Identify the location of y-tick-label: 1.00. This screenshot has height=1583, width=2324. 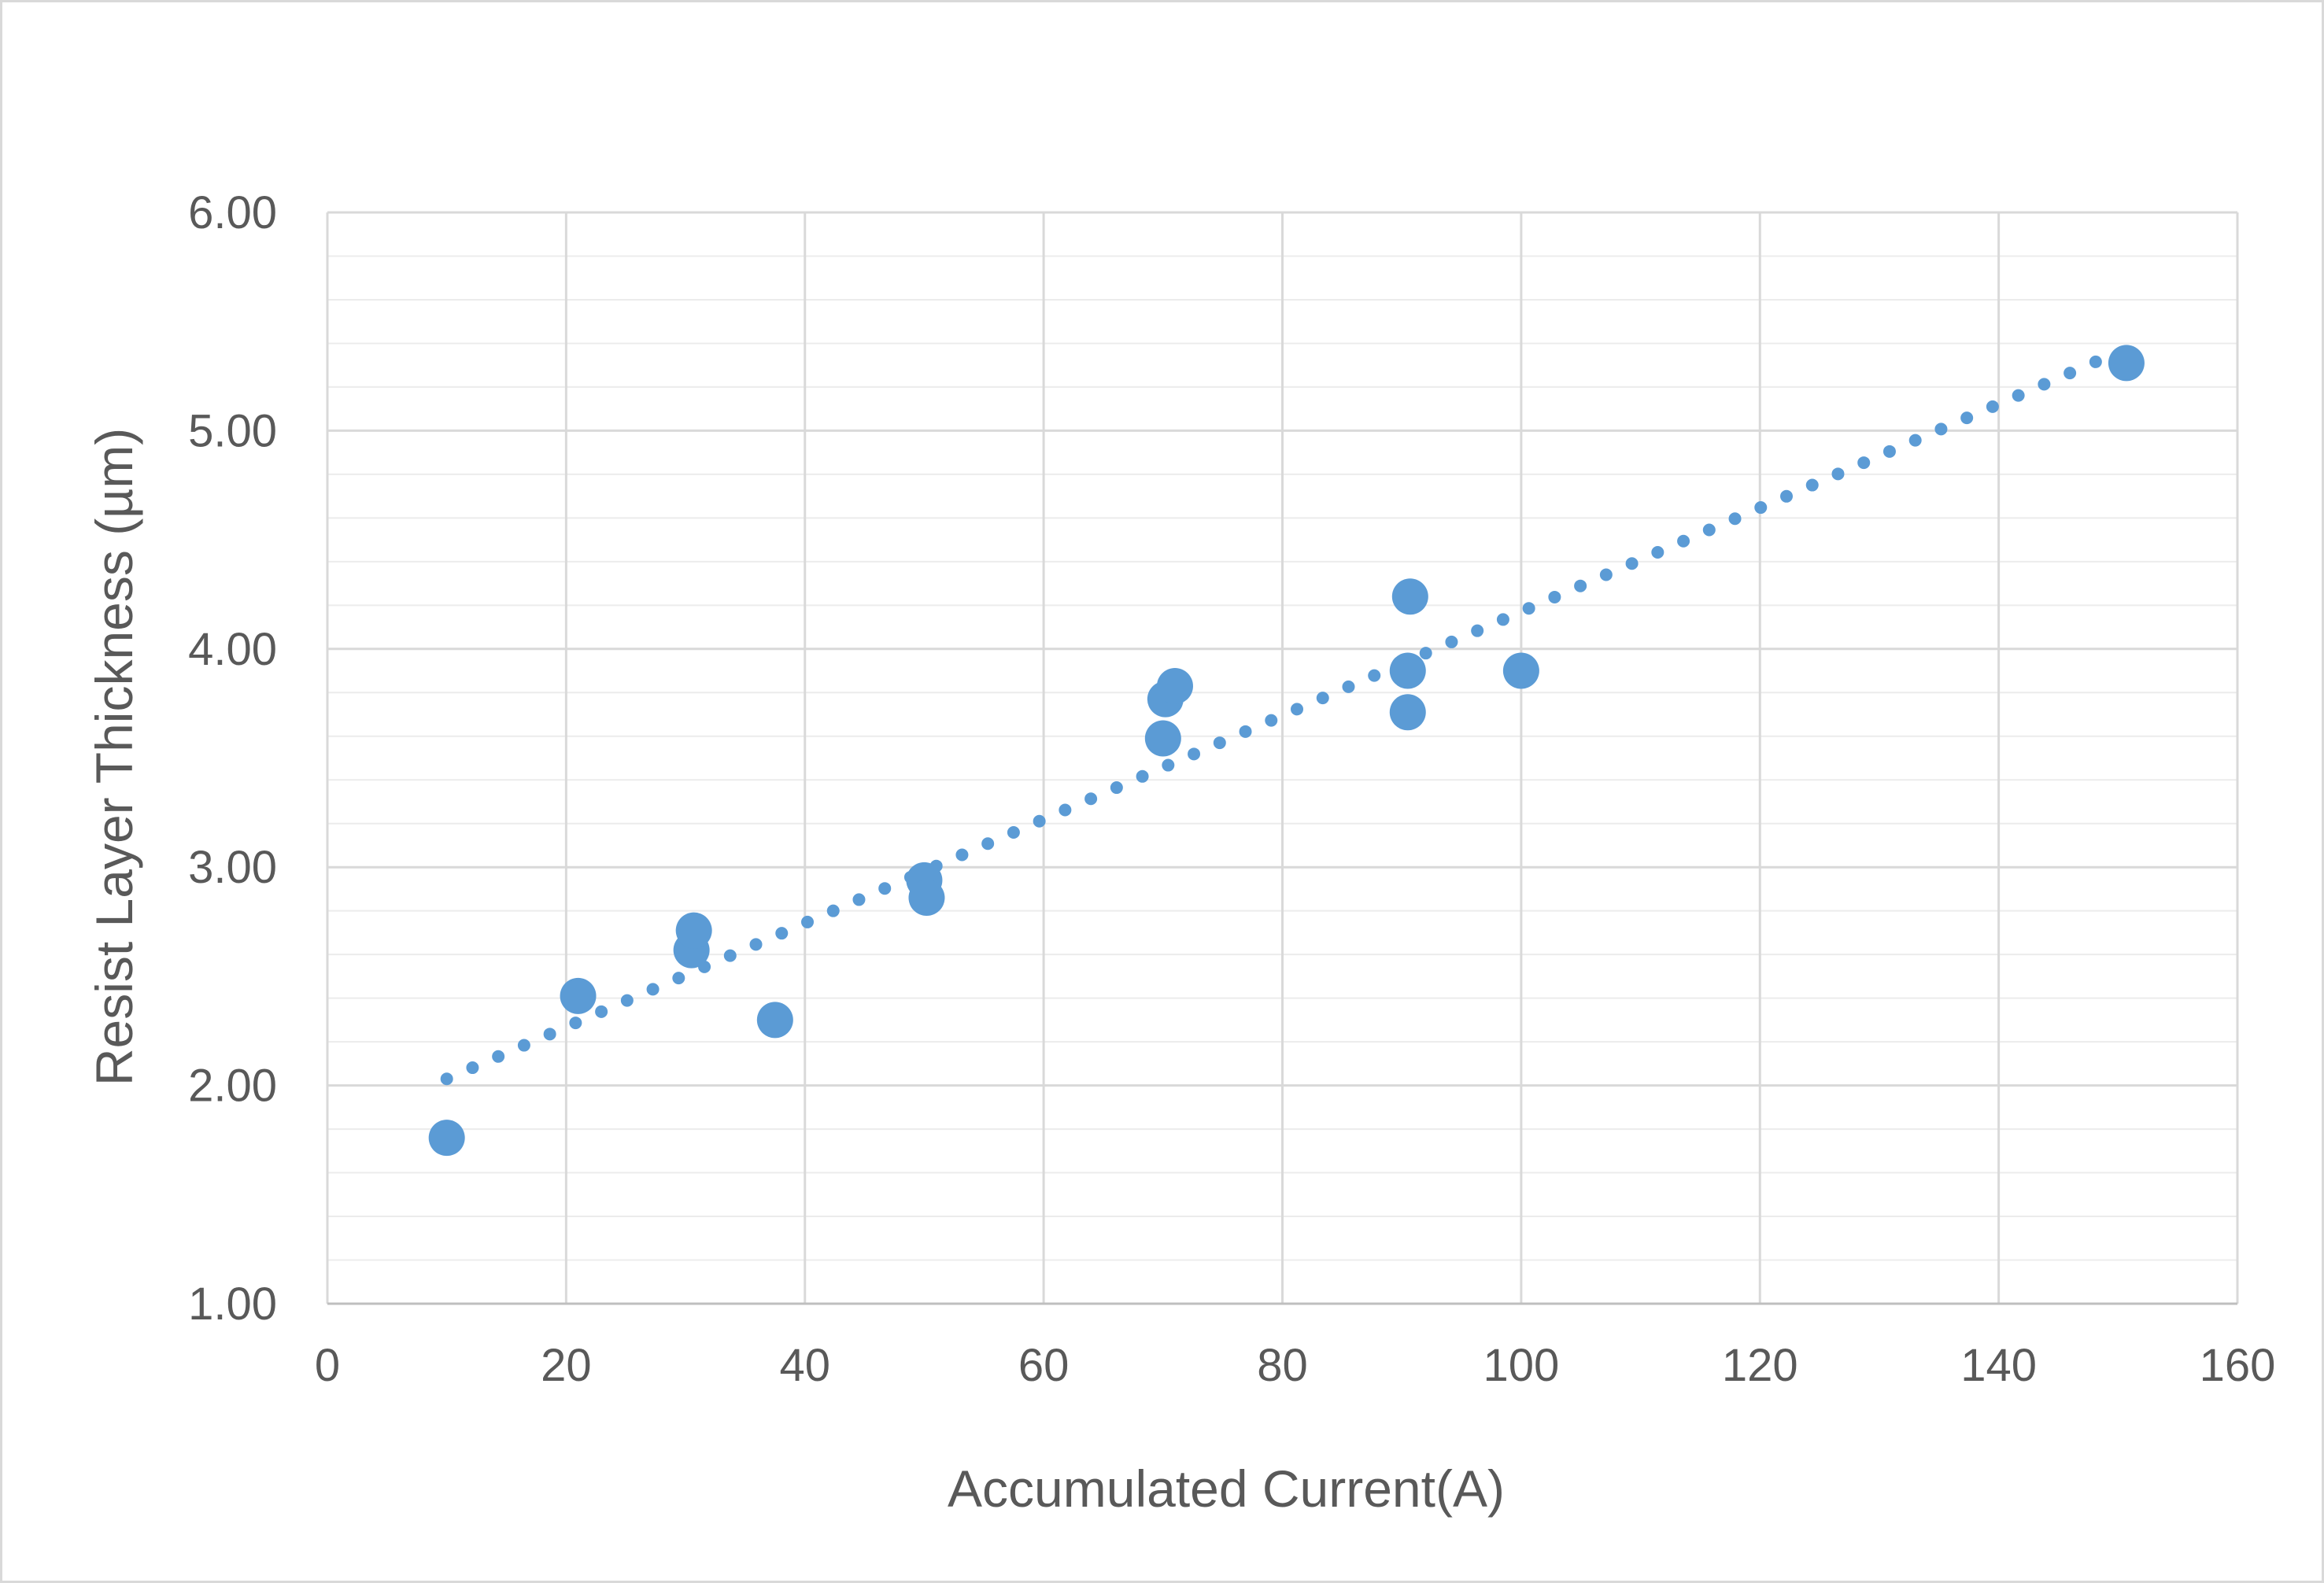
(232, 1304).